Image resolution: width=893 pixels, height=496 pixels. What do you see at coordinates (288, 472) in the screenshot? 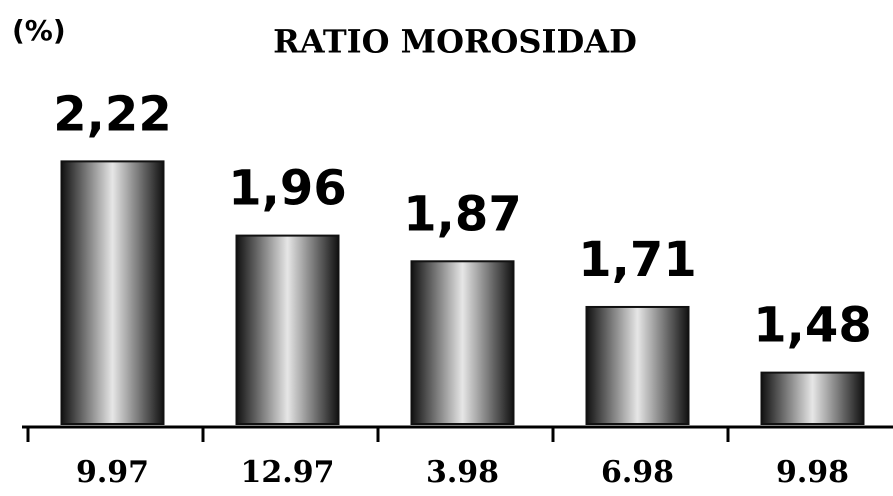
I see `x-tick-label: 12.97` at bounding box center [288, 472].